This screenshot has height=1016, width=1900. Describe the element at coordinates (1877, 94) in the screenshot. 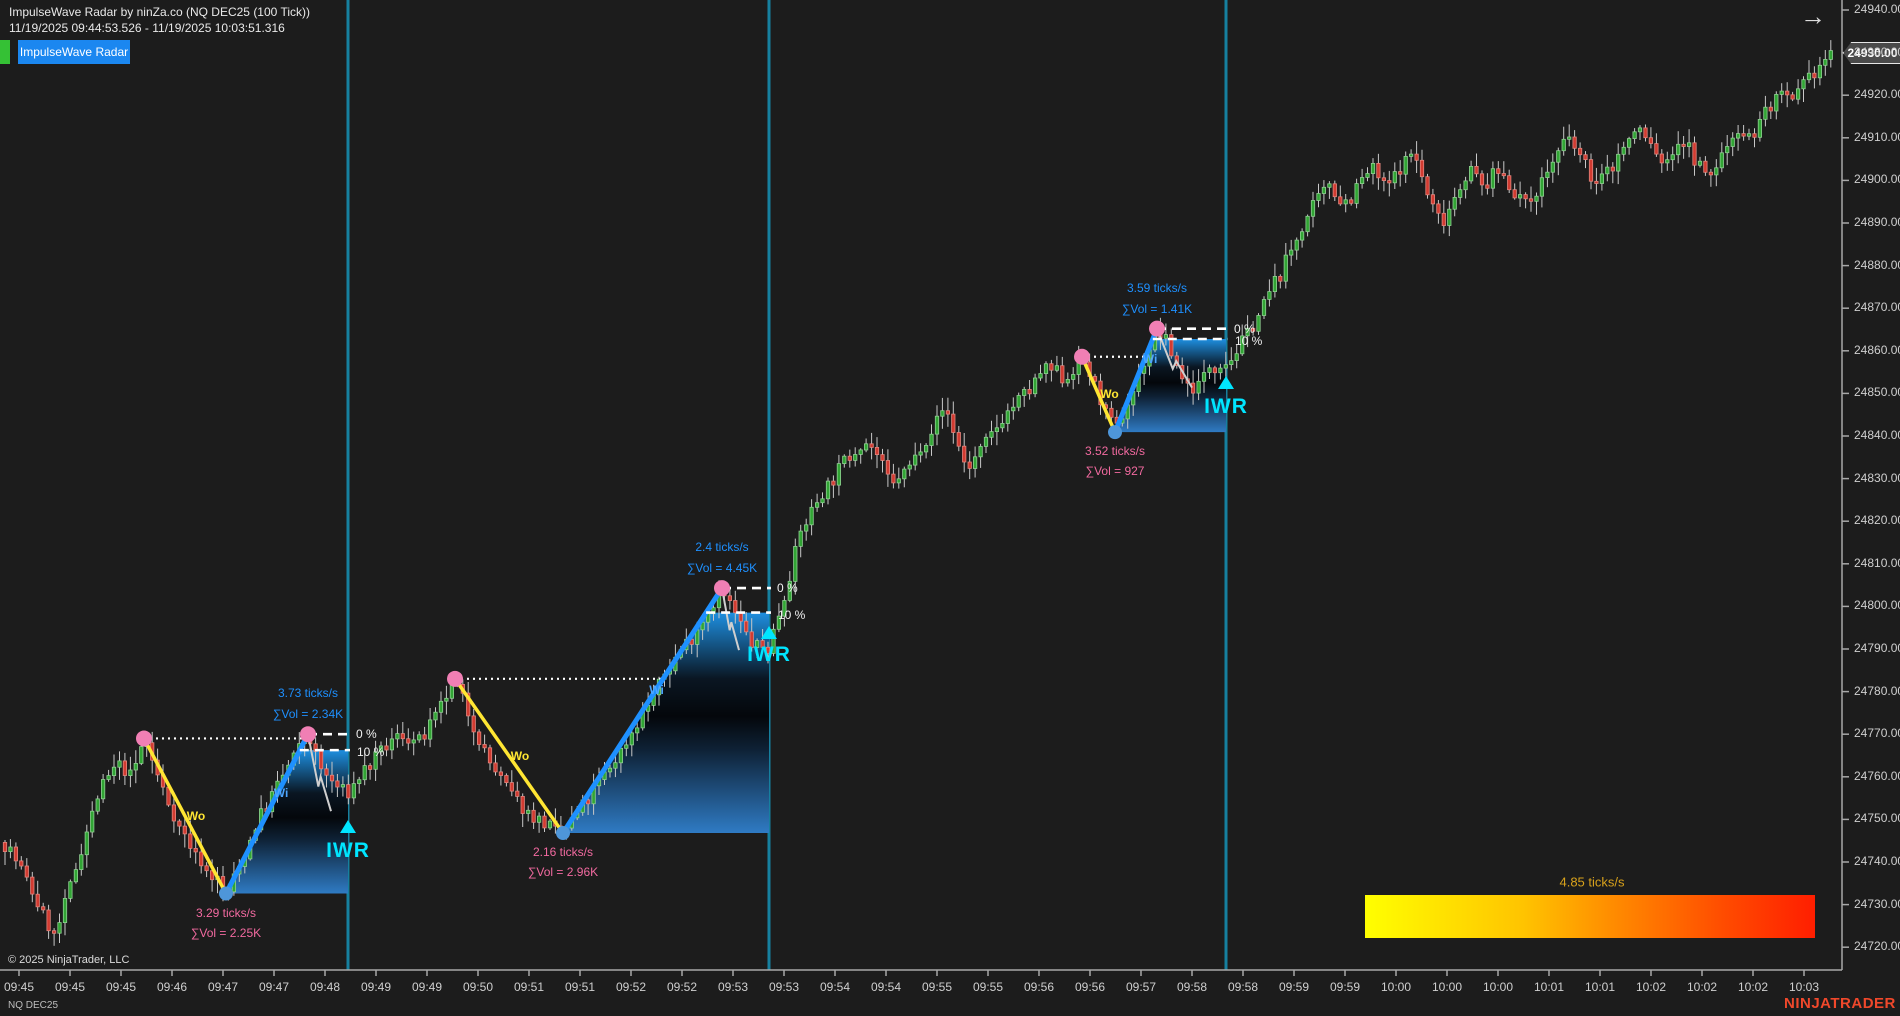

I see `price-axis-label: 24920.00` at that location.